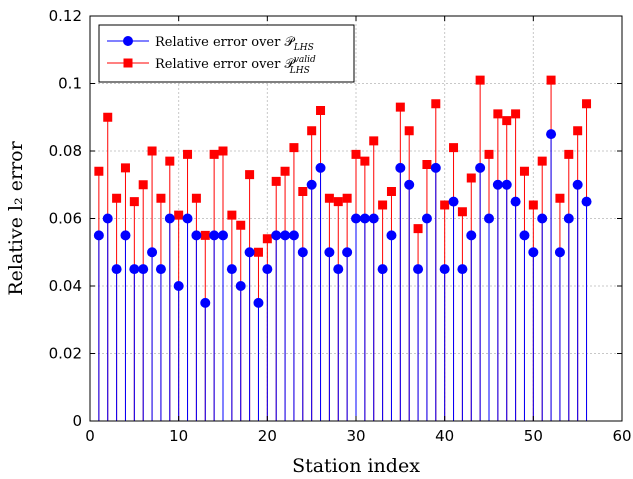 The width and height of the screenshot is (633, 479). Describe the element at coordinates (128, 41) in the screenshot. I see `legend-marker-circle` at that location.